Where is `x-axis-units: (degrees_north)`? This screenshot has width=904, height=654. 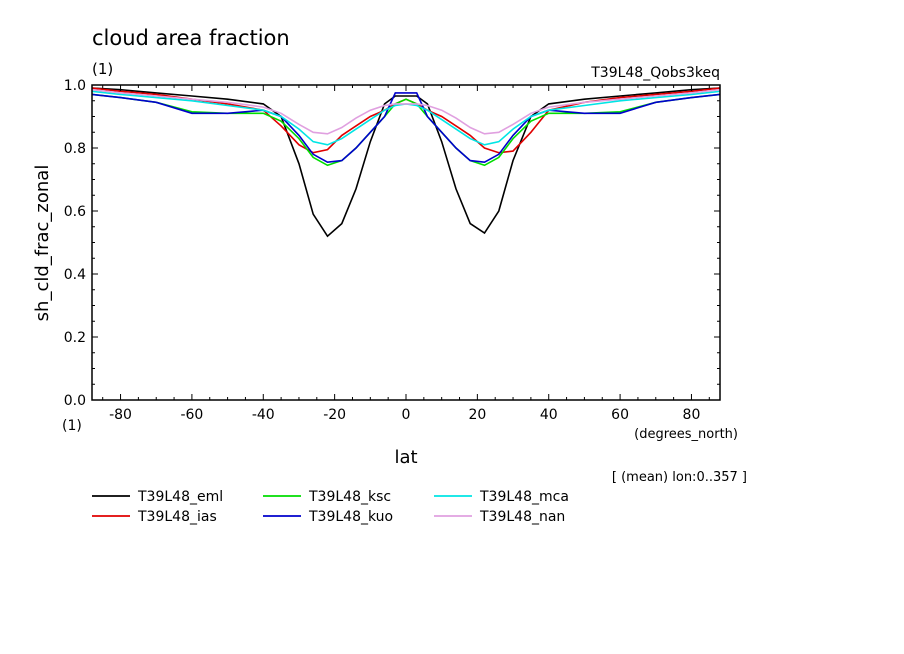
x-axis-units: (degrees_north) is located at coordinates (686, 434).